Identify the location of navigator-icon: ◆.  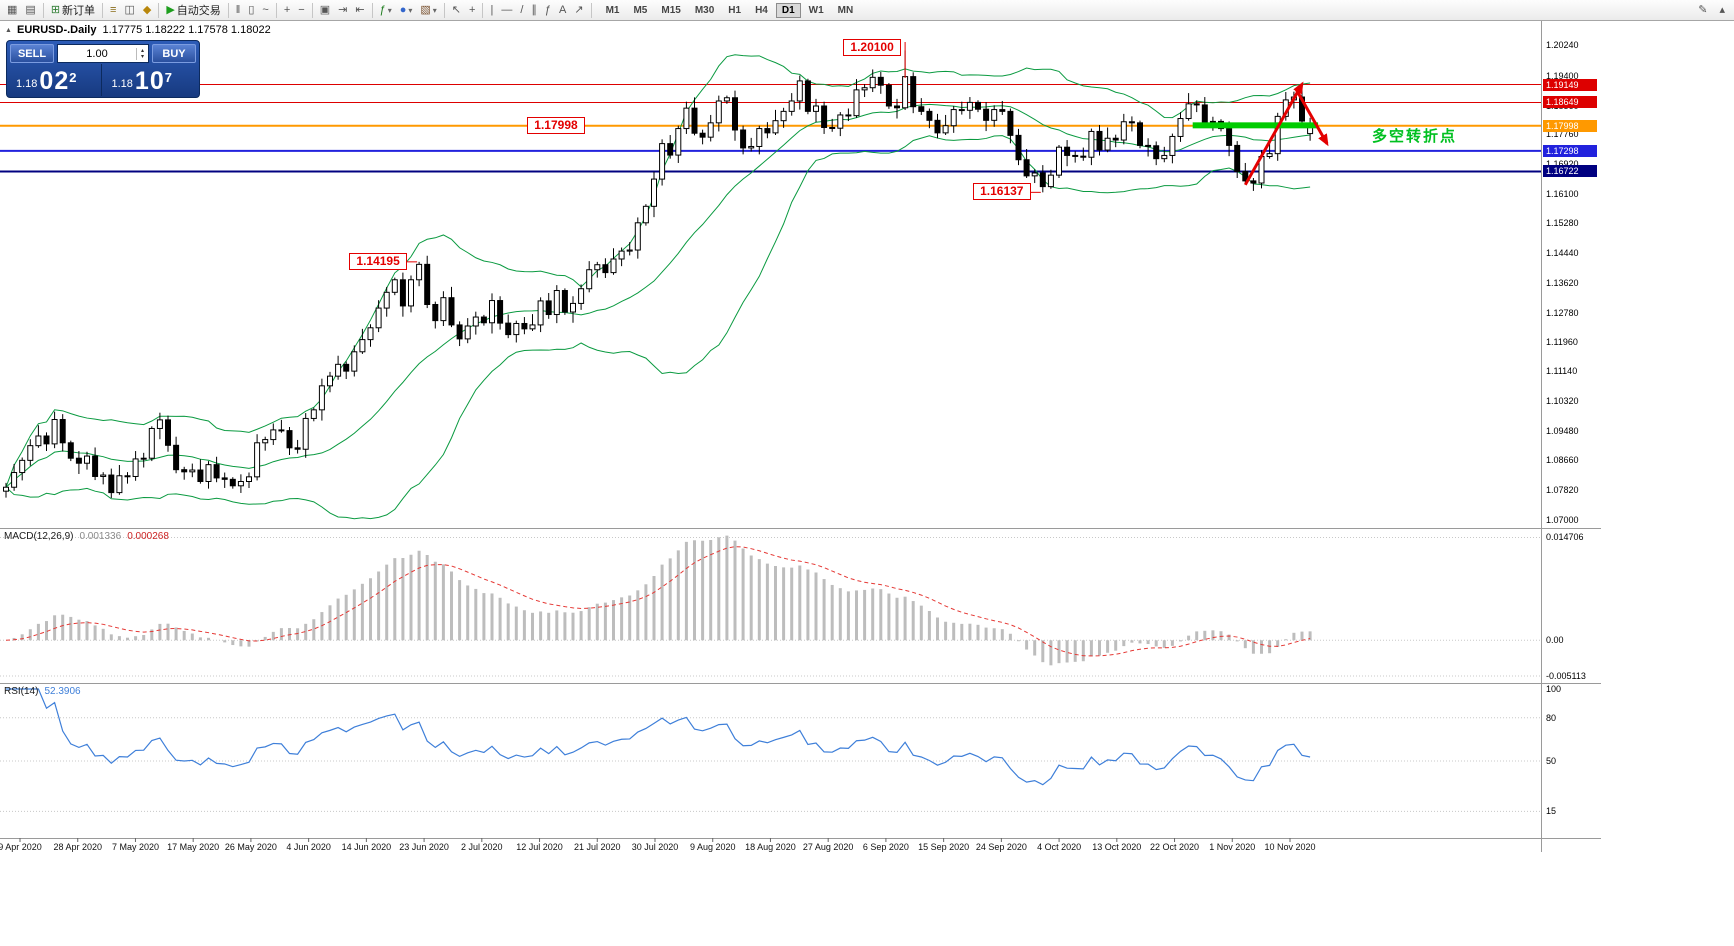
(147, 9).